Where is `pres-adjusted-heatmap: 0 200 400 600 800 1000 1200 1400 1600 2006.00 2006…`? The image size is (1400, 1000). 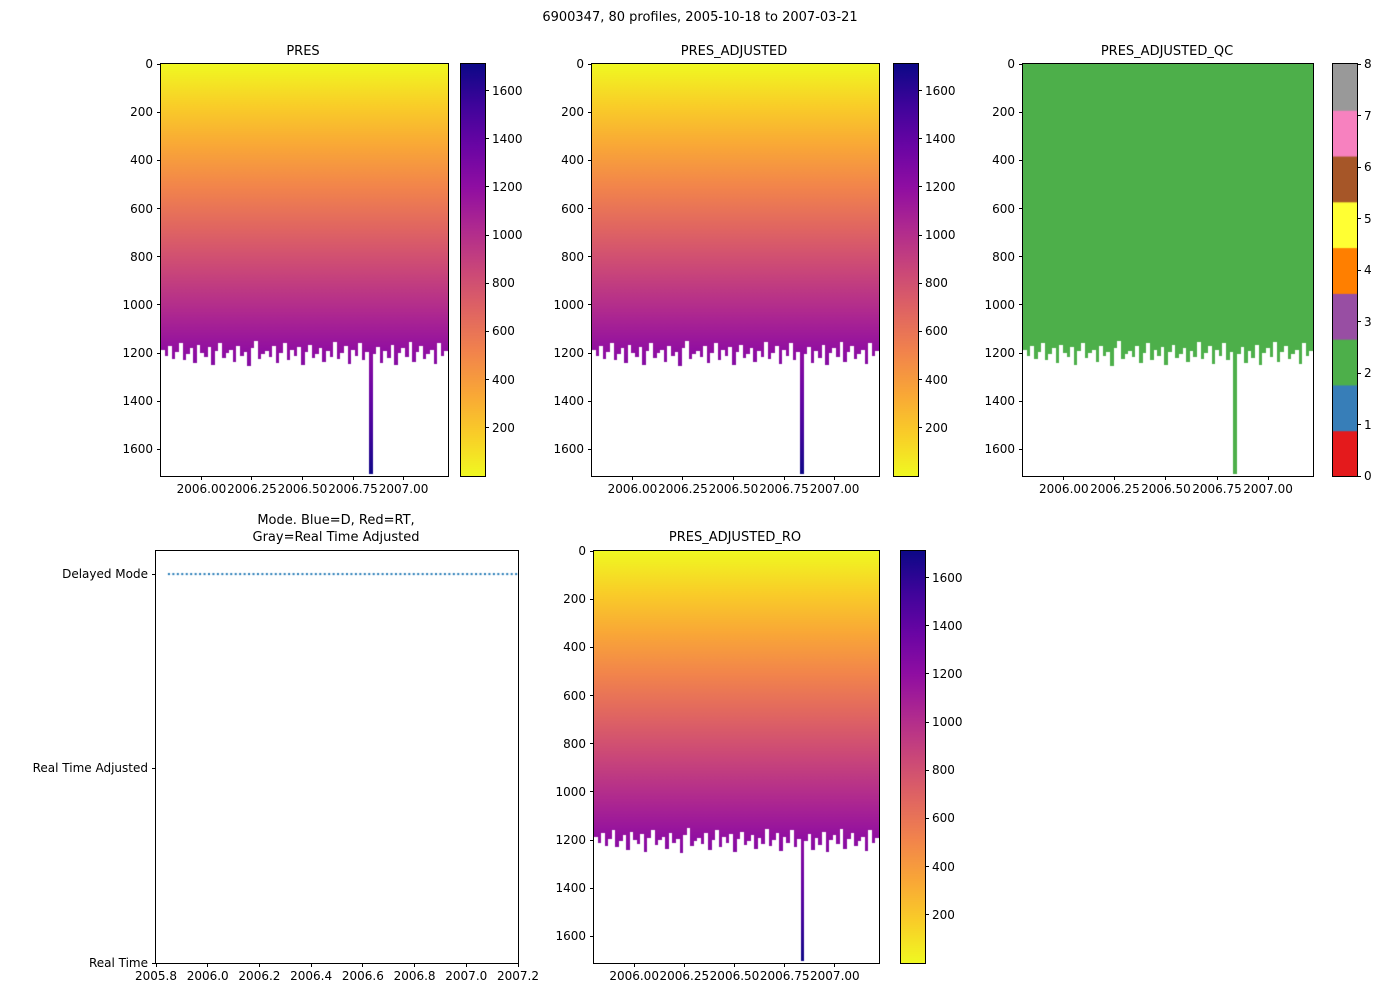 pres-adjusted-heatmap: 0 200 400 600 800 1000 1200 1400 1600 2006.00 2006… is located at coordinates (716, 276).